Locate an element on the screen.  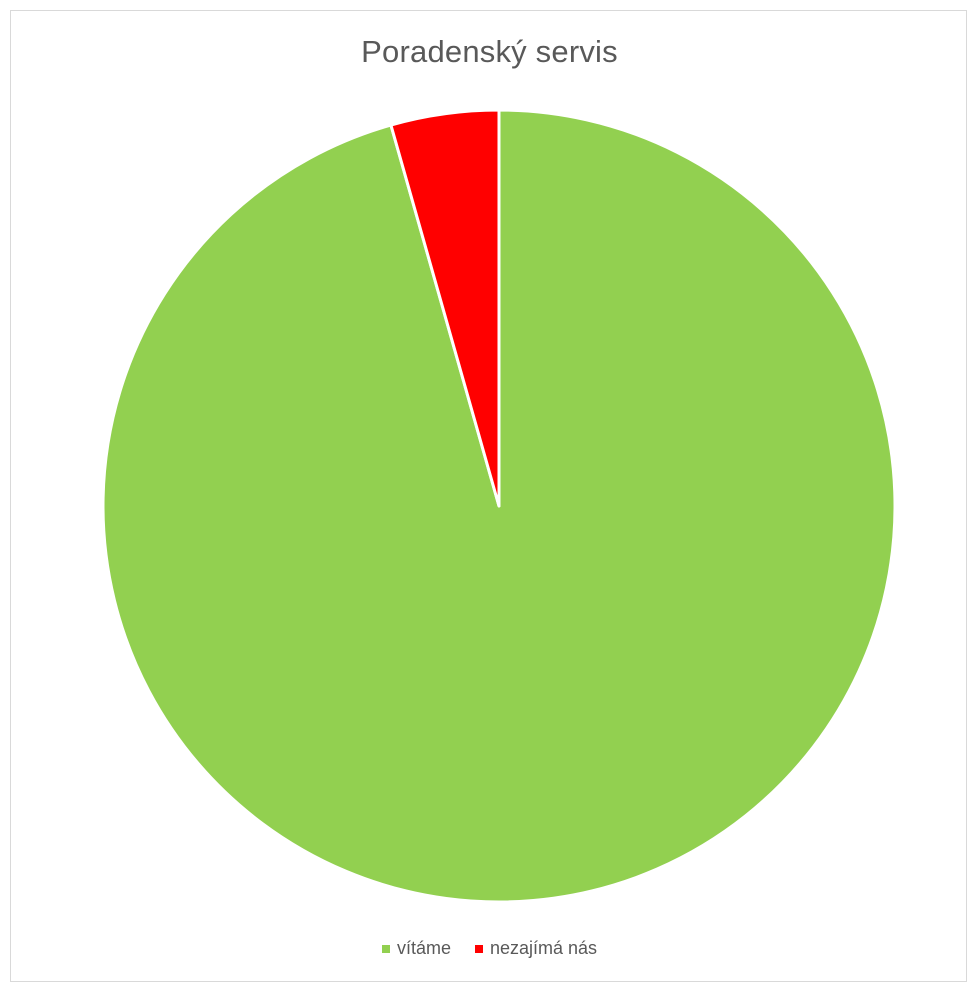
chart-title: Poradenský servis is located at coordinates (489, 51).